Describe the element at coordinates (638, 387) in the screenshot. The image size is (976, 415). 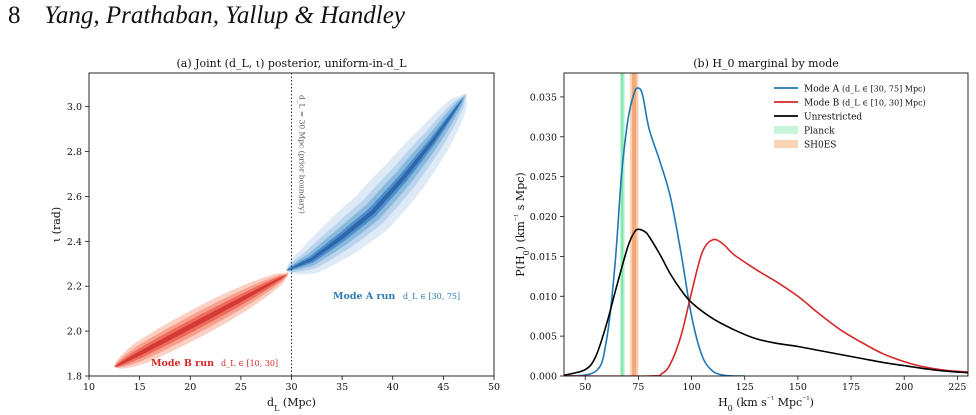
I see `panel-b-x-tick-label: 75` at that location.